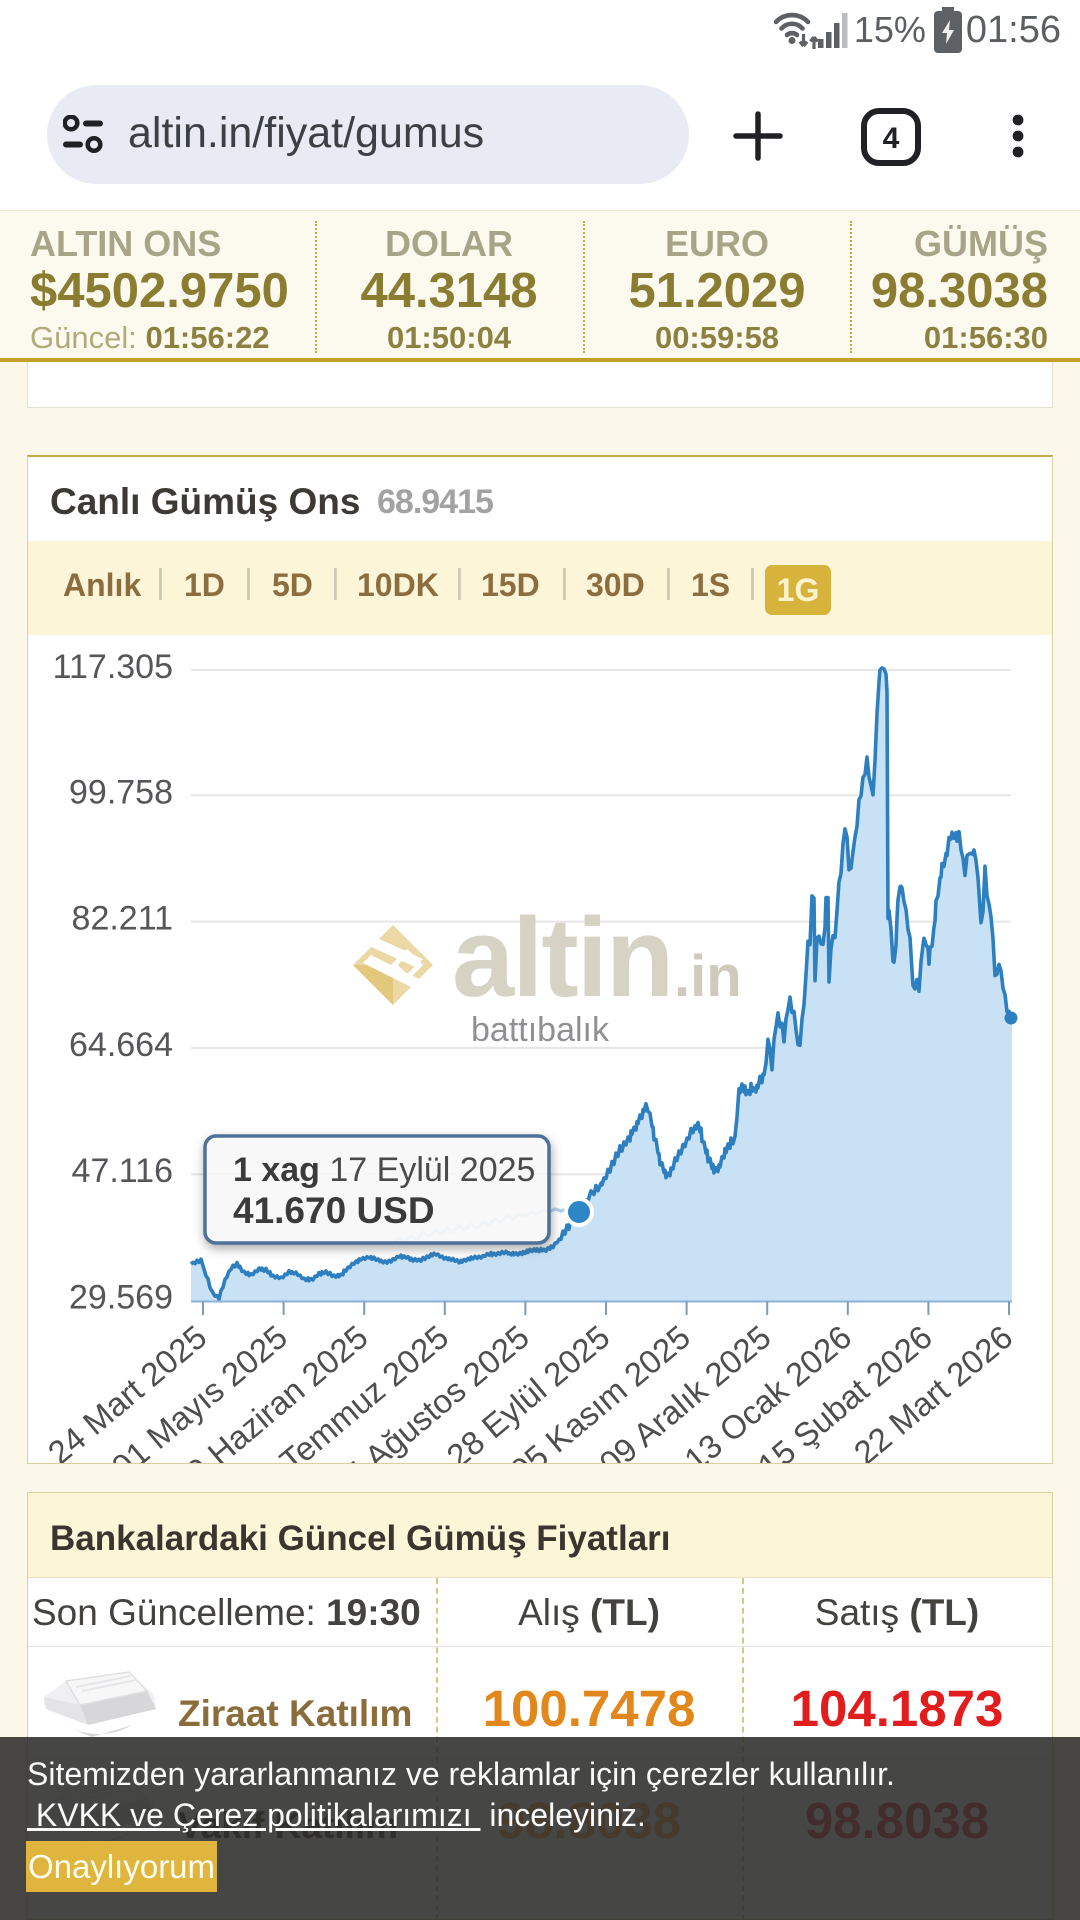 The width and height of the screenshot is (1080, 1920). Describe the element at coordinates (708, 976) in the screenshot. I see `svg-text: .in` at that location.